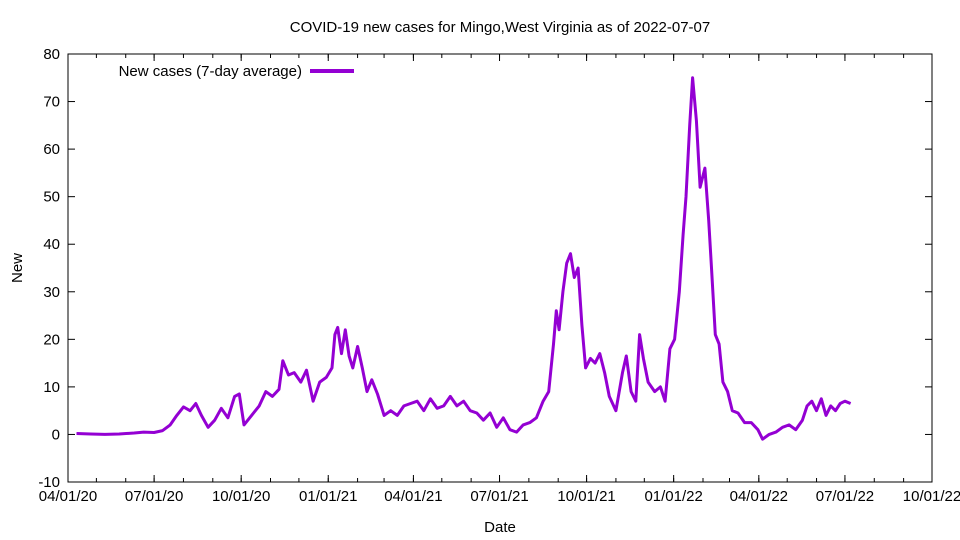  I want to click on y-tick-label: 20, so click(51, 339).